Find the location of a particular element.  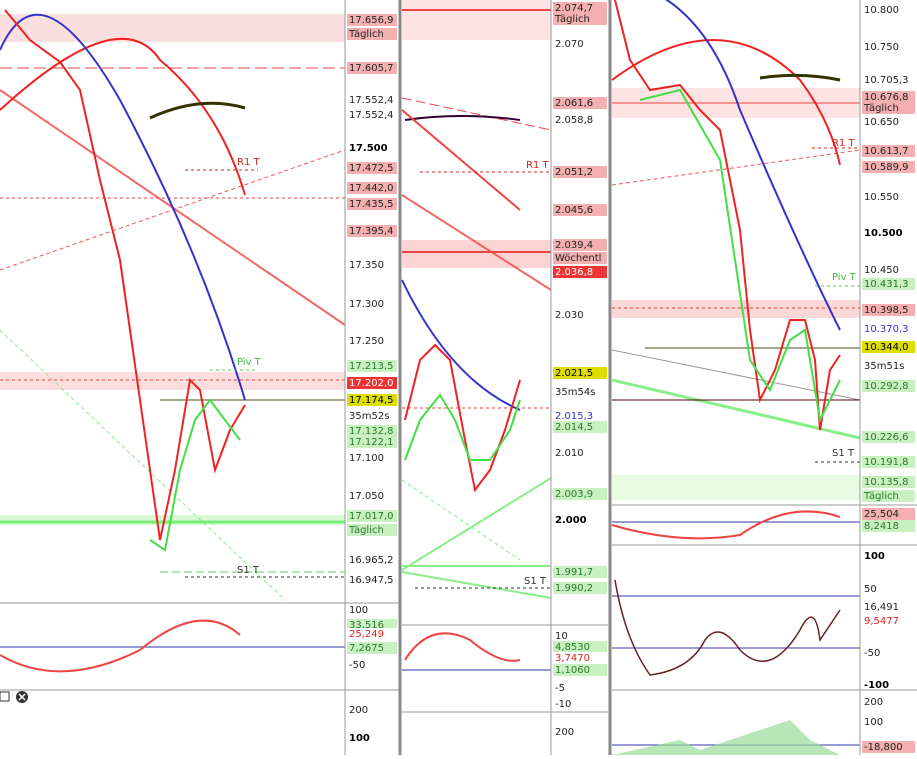

price-label: -5 is located at coordinates (560, 688).